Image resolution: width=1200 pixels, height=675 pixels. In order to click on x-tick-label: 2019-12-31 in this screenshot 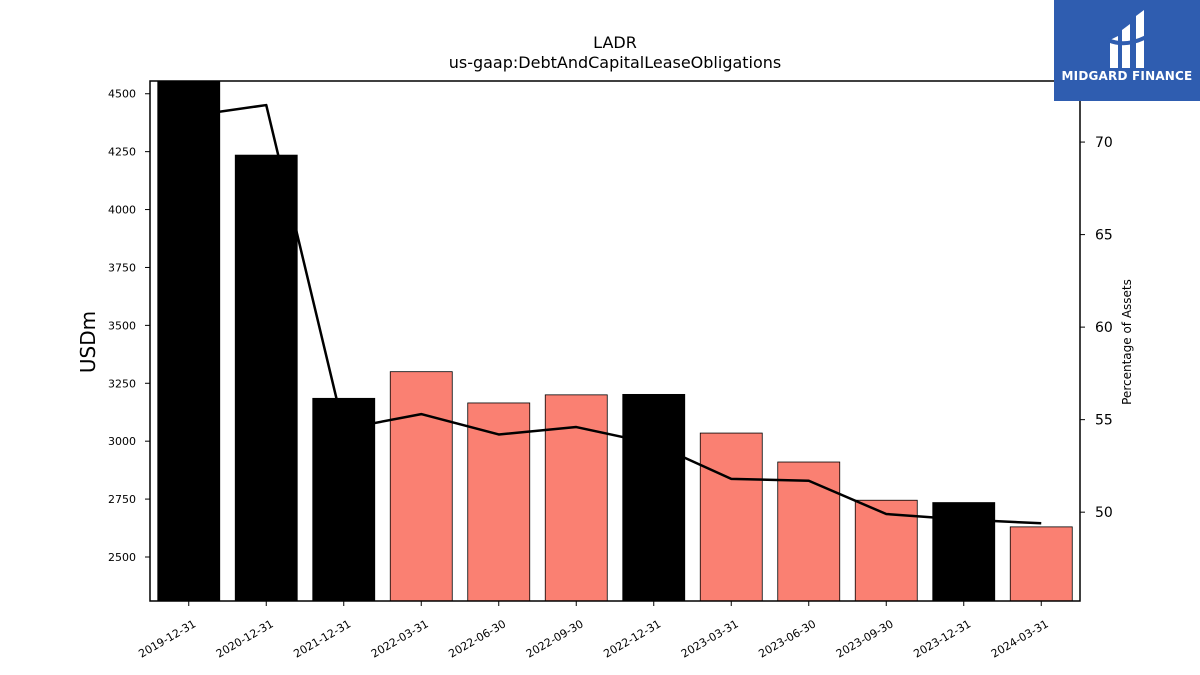, I will do `click(167, 638)`.